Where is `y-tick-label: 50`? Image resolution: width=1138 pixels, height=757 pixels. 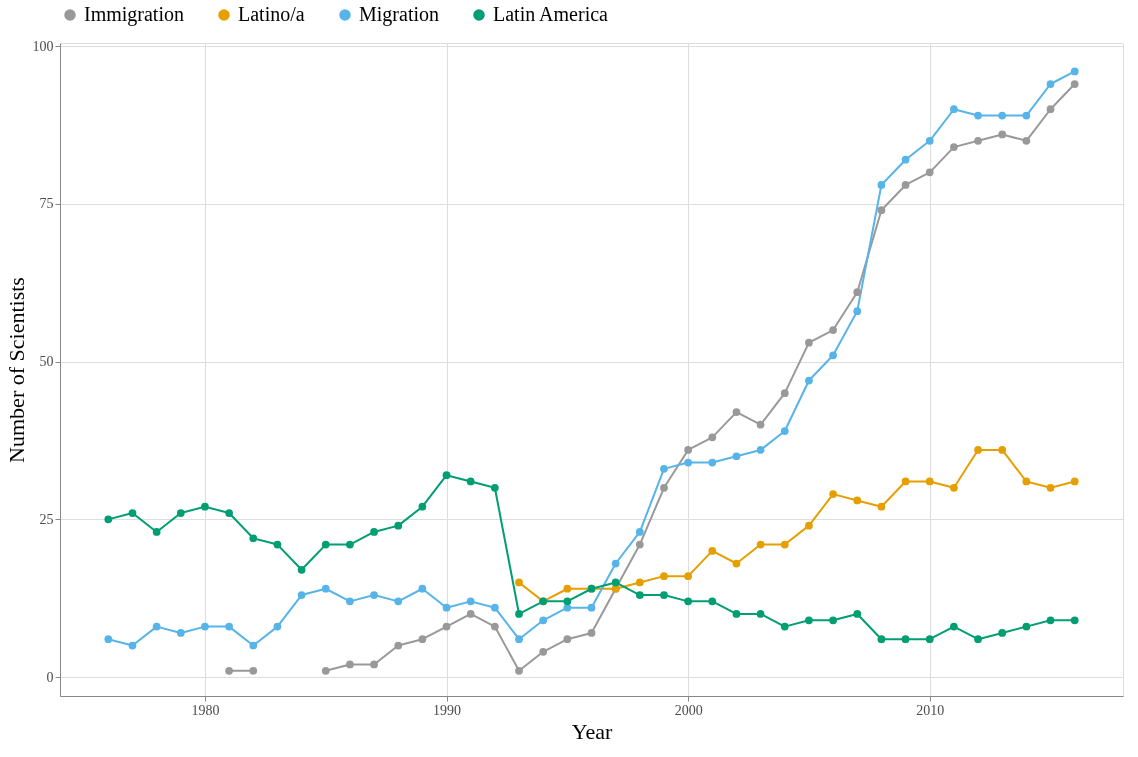
y-tick-label: 50 is located at coordinates (46, 362).